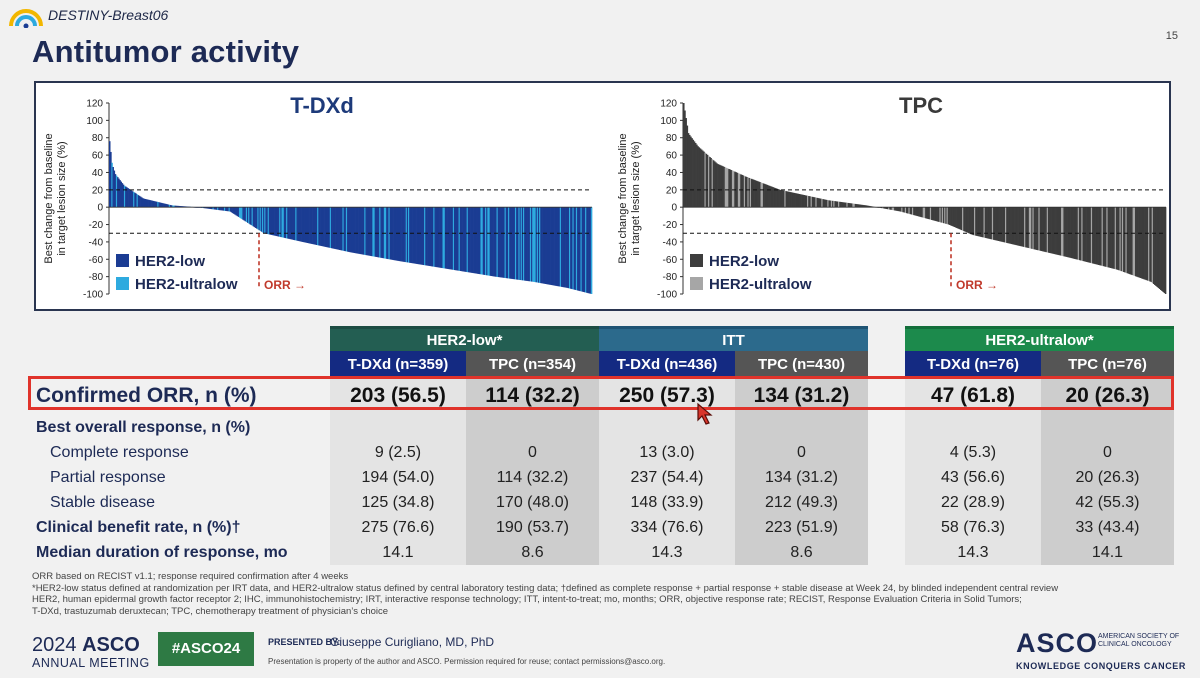 This screenshot has height=678, width=1200. I want to click on table-cell: 14.1, so click(1107, 552).